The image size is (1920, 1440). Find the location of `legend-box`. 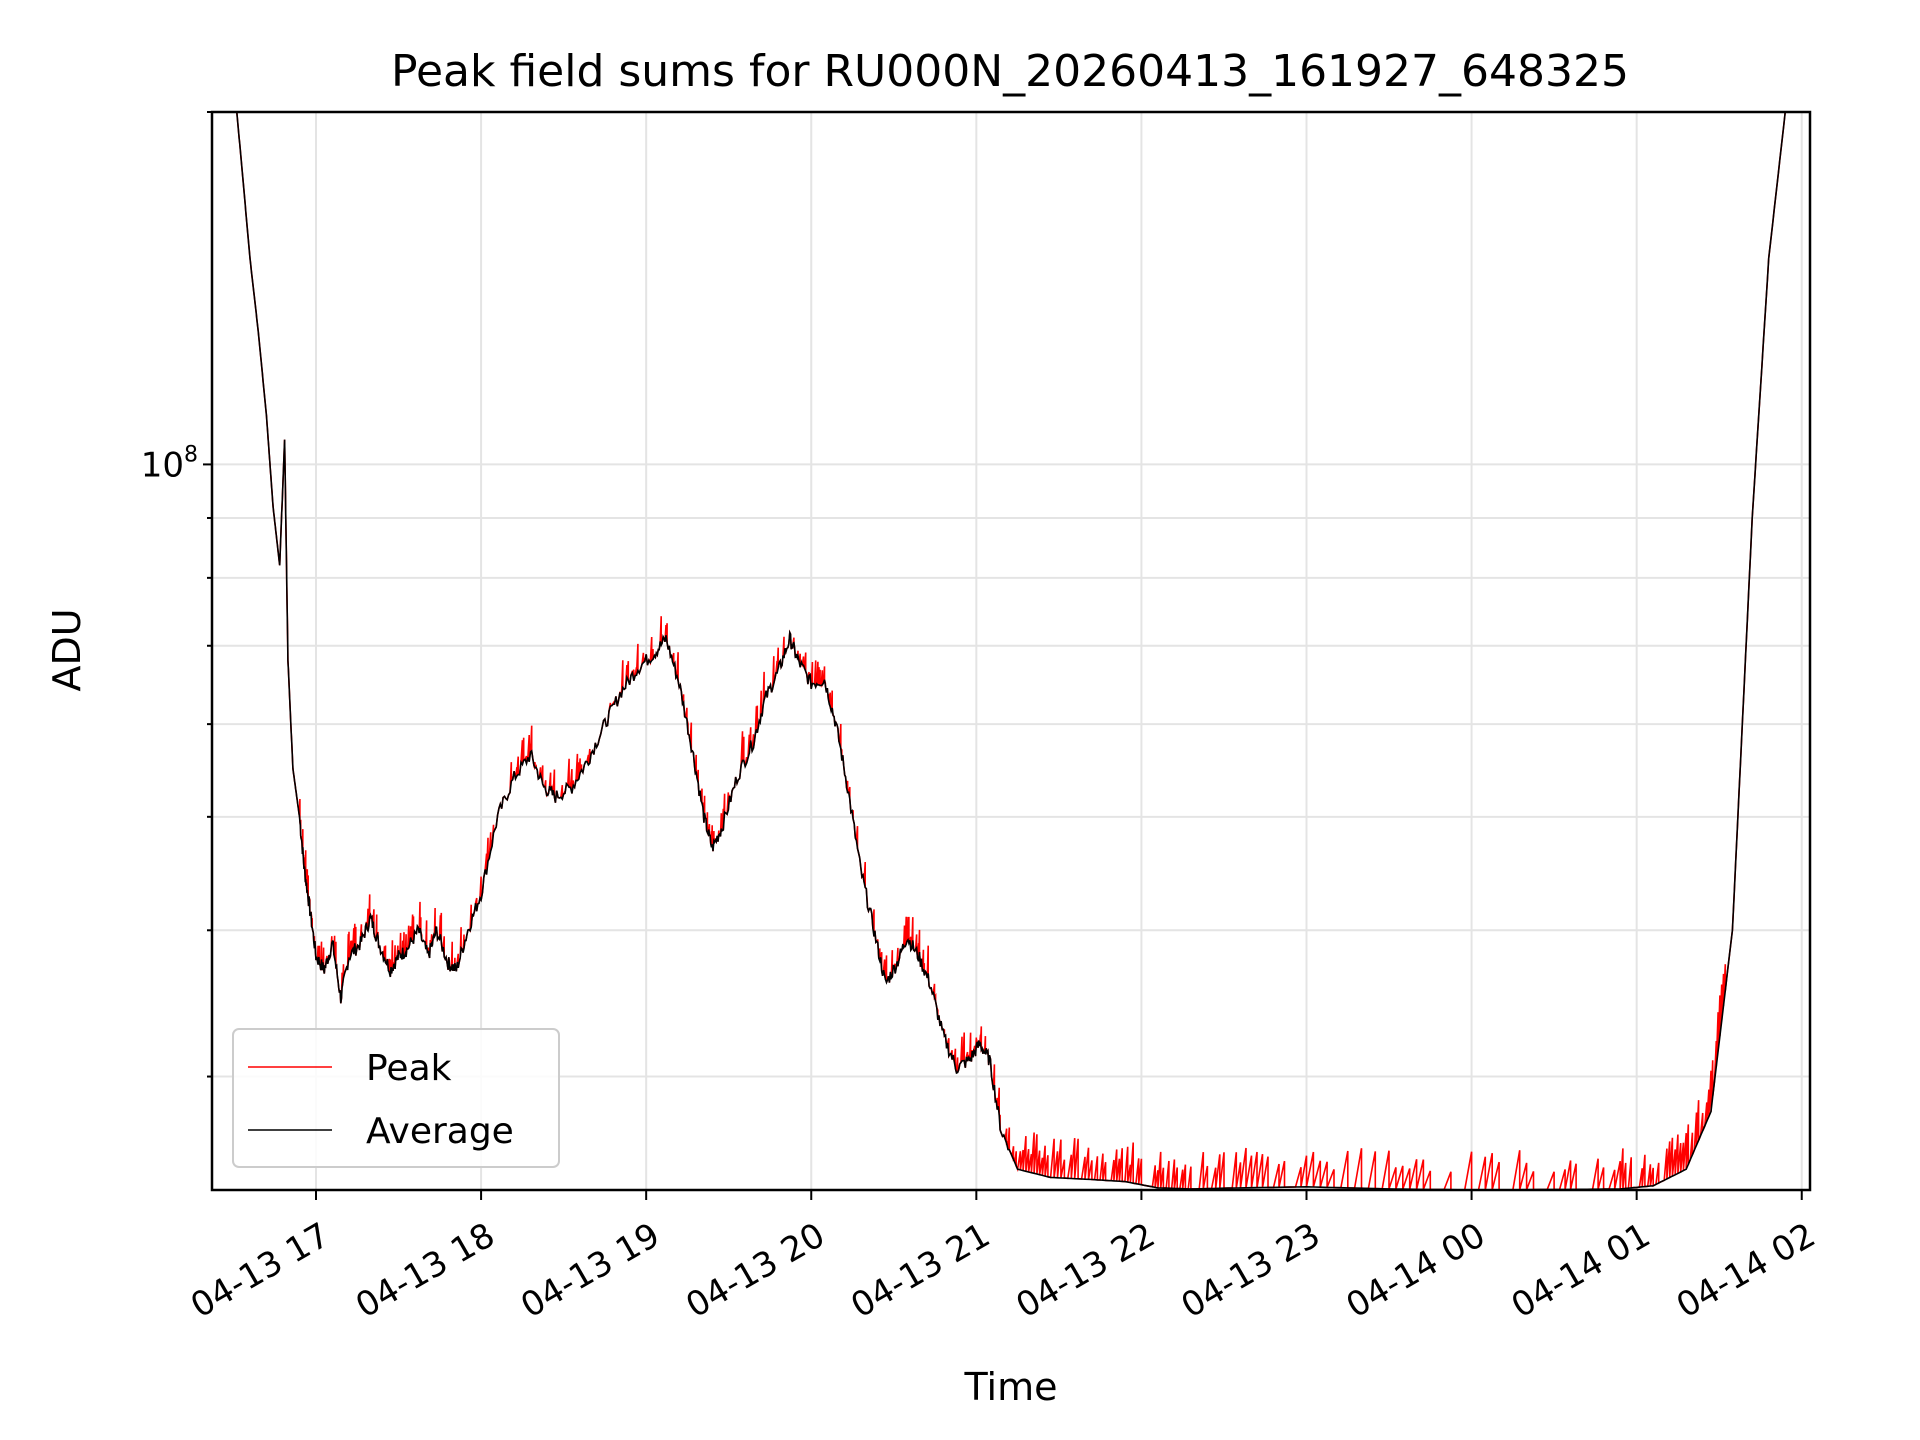

legend-box is located at coordinates (396, 1098).